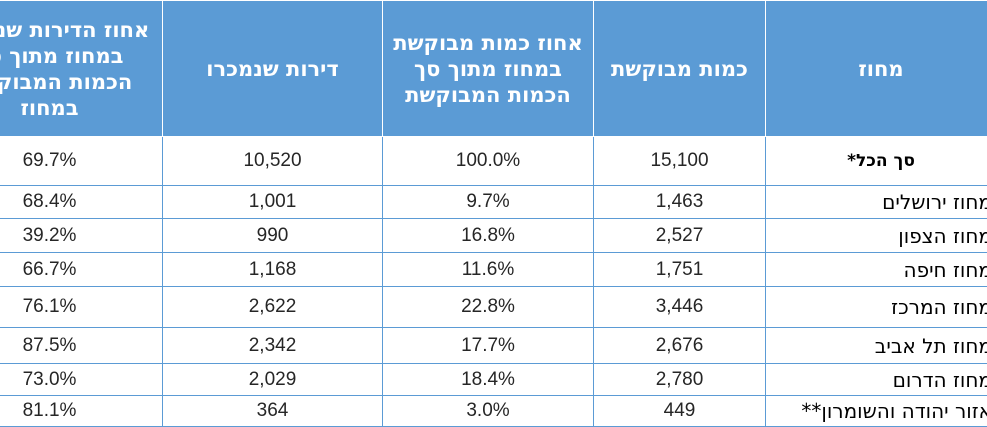 This screenshot has width=987, height=427. Describe the element at coordinates (488, 379) in the screenshot. I see `cell-requested-pct: 18.4%` at that location.